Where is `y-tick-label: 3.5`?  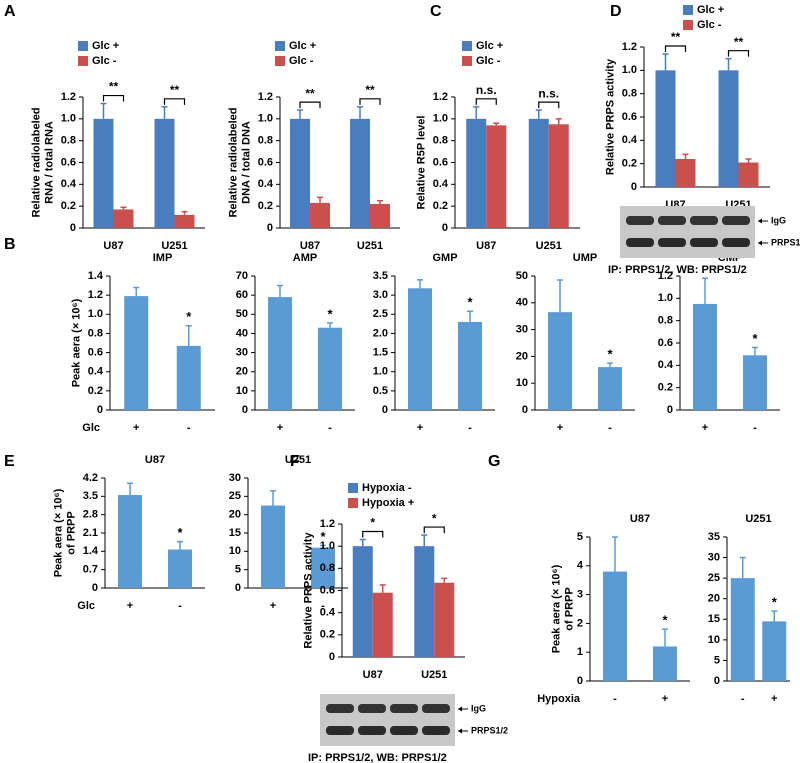
y-tick-label: 3.5 is located at coordinates (90, 496).